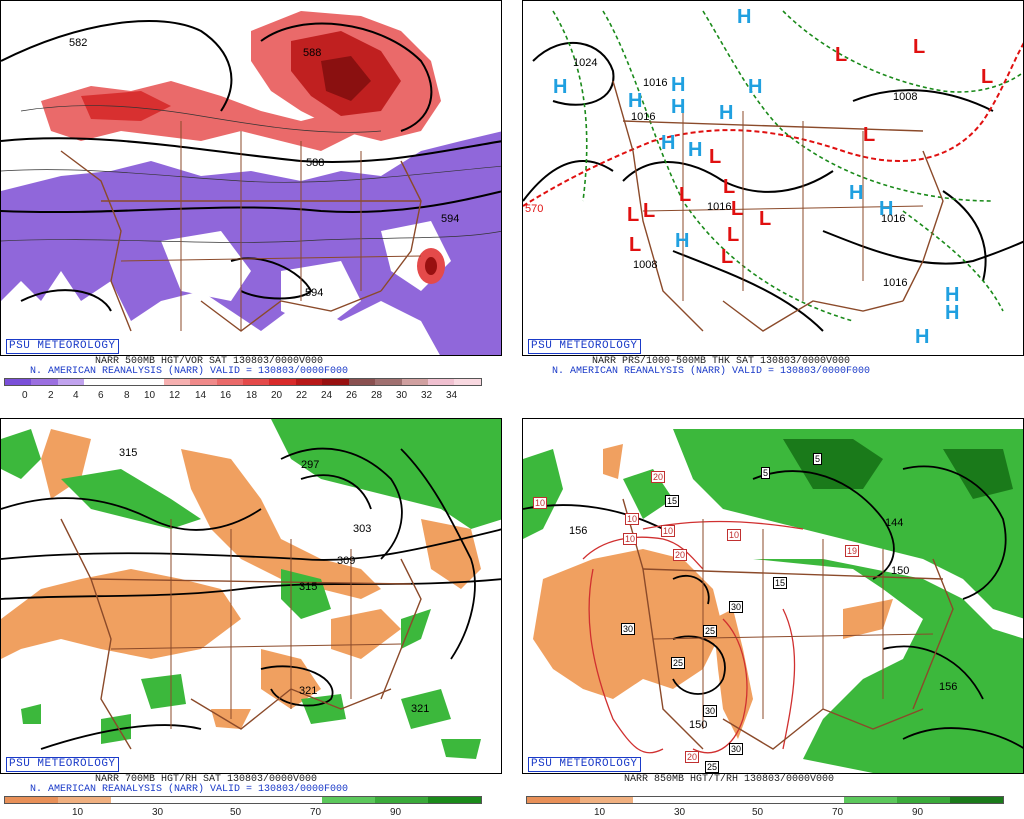  Describe the element at coordinates (698, 725) in the screenshot. I see `contour-label: 150` at that location.